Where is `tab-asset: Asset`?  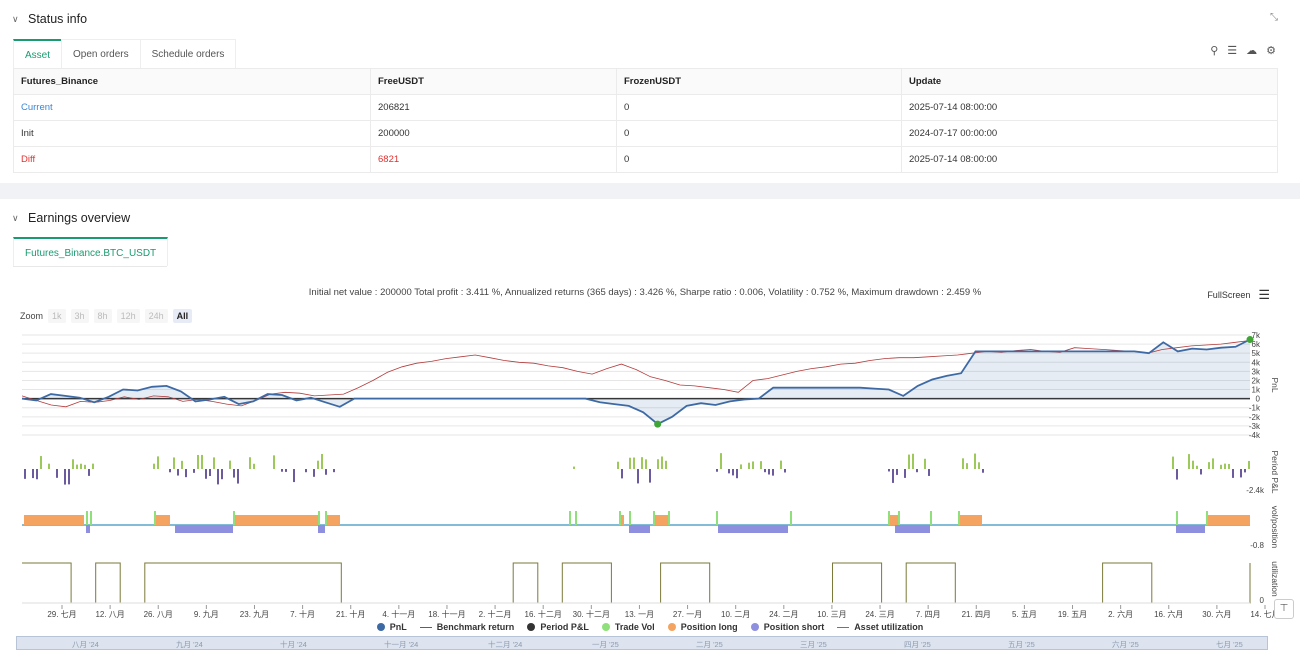
tab-asset: Asset is located at coordinates (38, 53).